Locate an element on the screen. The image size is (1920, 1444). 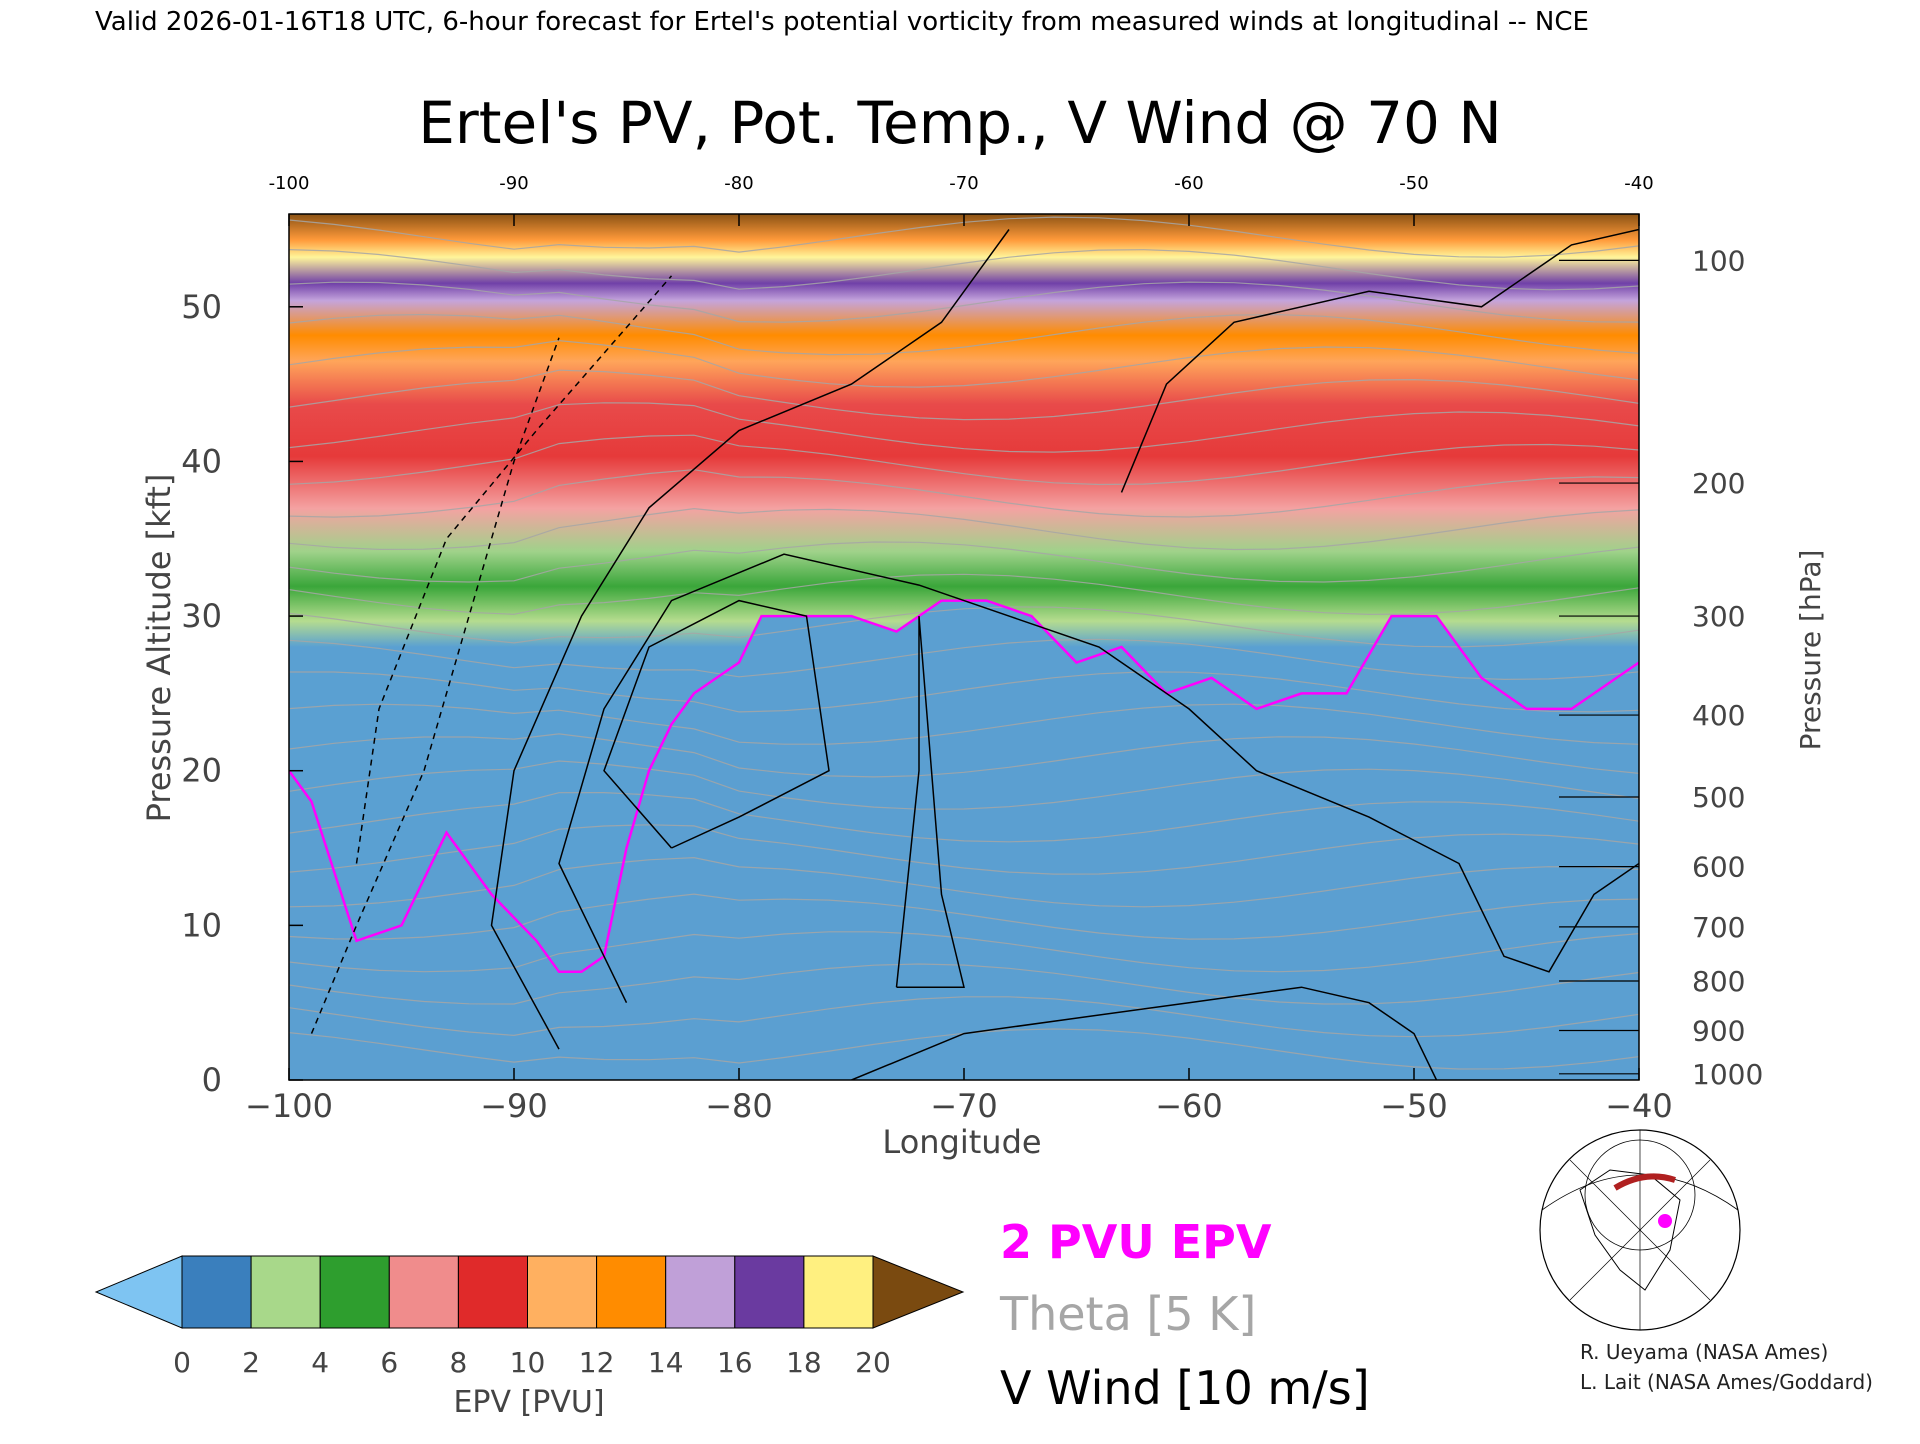
pressure-tick-label: 200 is located at coordinates (1718, 483).